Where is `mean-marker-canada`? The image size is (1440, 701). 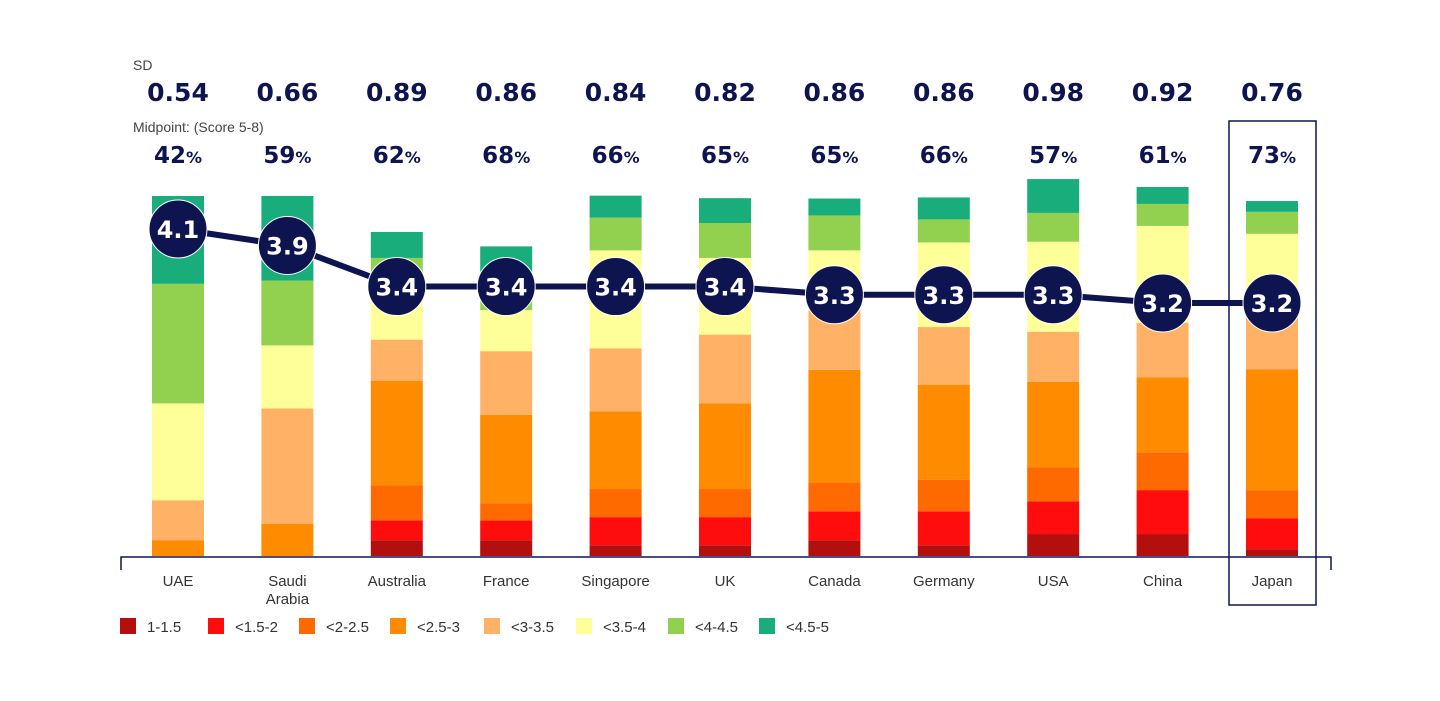
mean-marker-canada is located at coordinates (834, 295).